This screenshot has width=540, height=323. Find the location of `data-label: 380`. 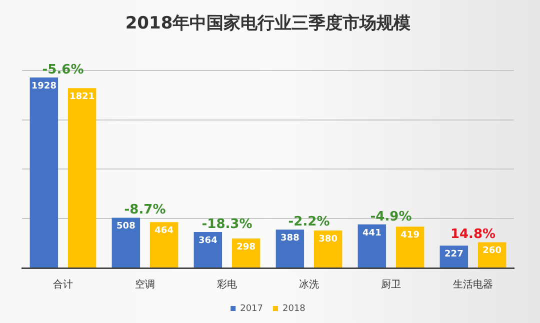

data-label: 380 is located at coordinates (328, 239).